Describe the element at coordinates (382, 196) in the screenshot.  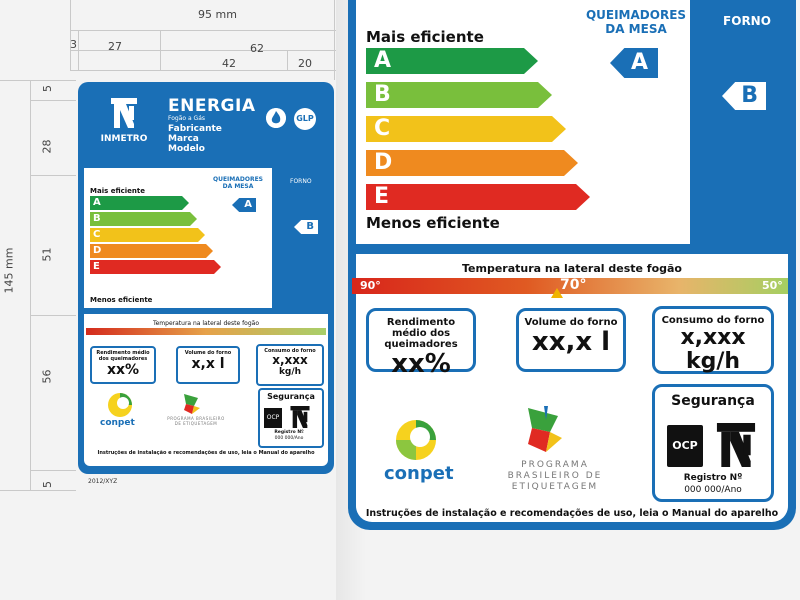
I see `grade-letter: E` at that location.